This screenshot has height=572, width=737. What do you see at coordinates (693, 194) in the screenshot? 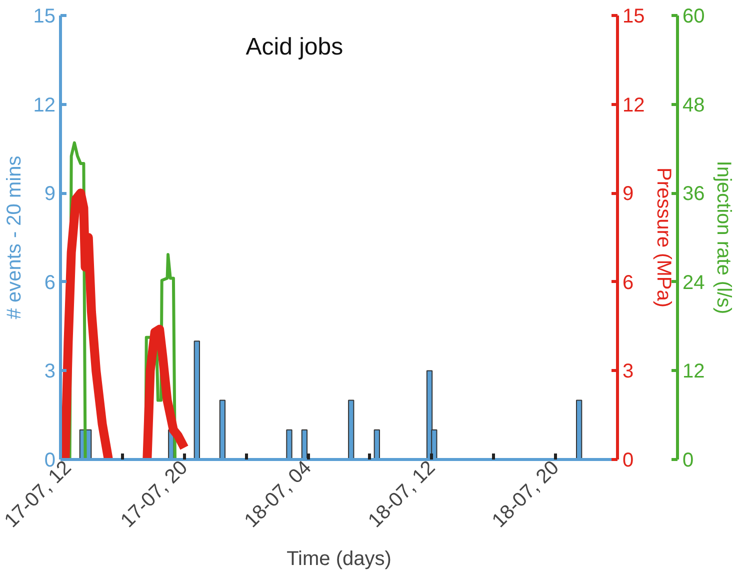
I see `y3-tick-label: 36` at bounding box center [693, 194].